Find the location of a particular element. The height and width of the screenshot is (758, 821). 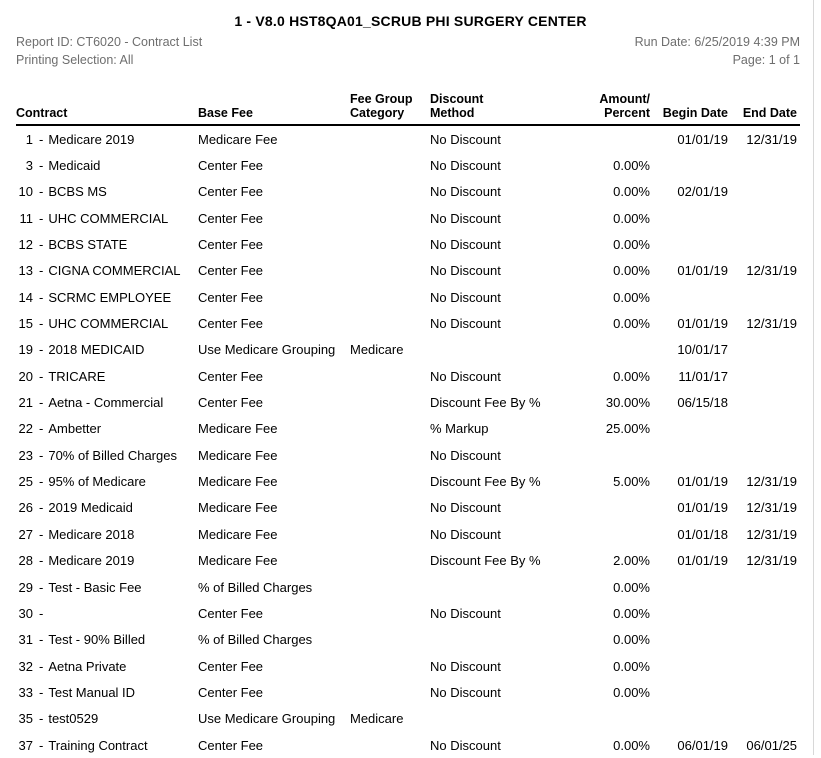

contract-number: 37 is located at coordinates (25, 745).